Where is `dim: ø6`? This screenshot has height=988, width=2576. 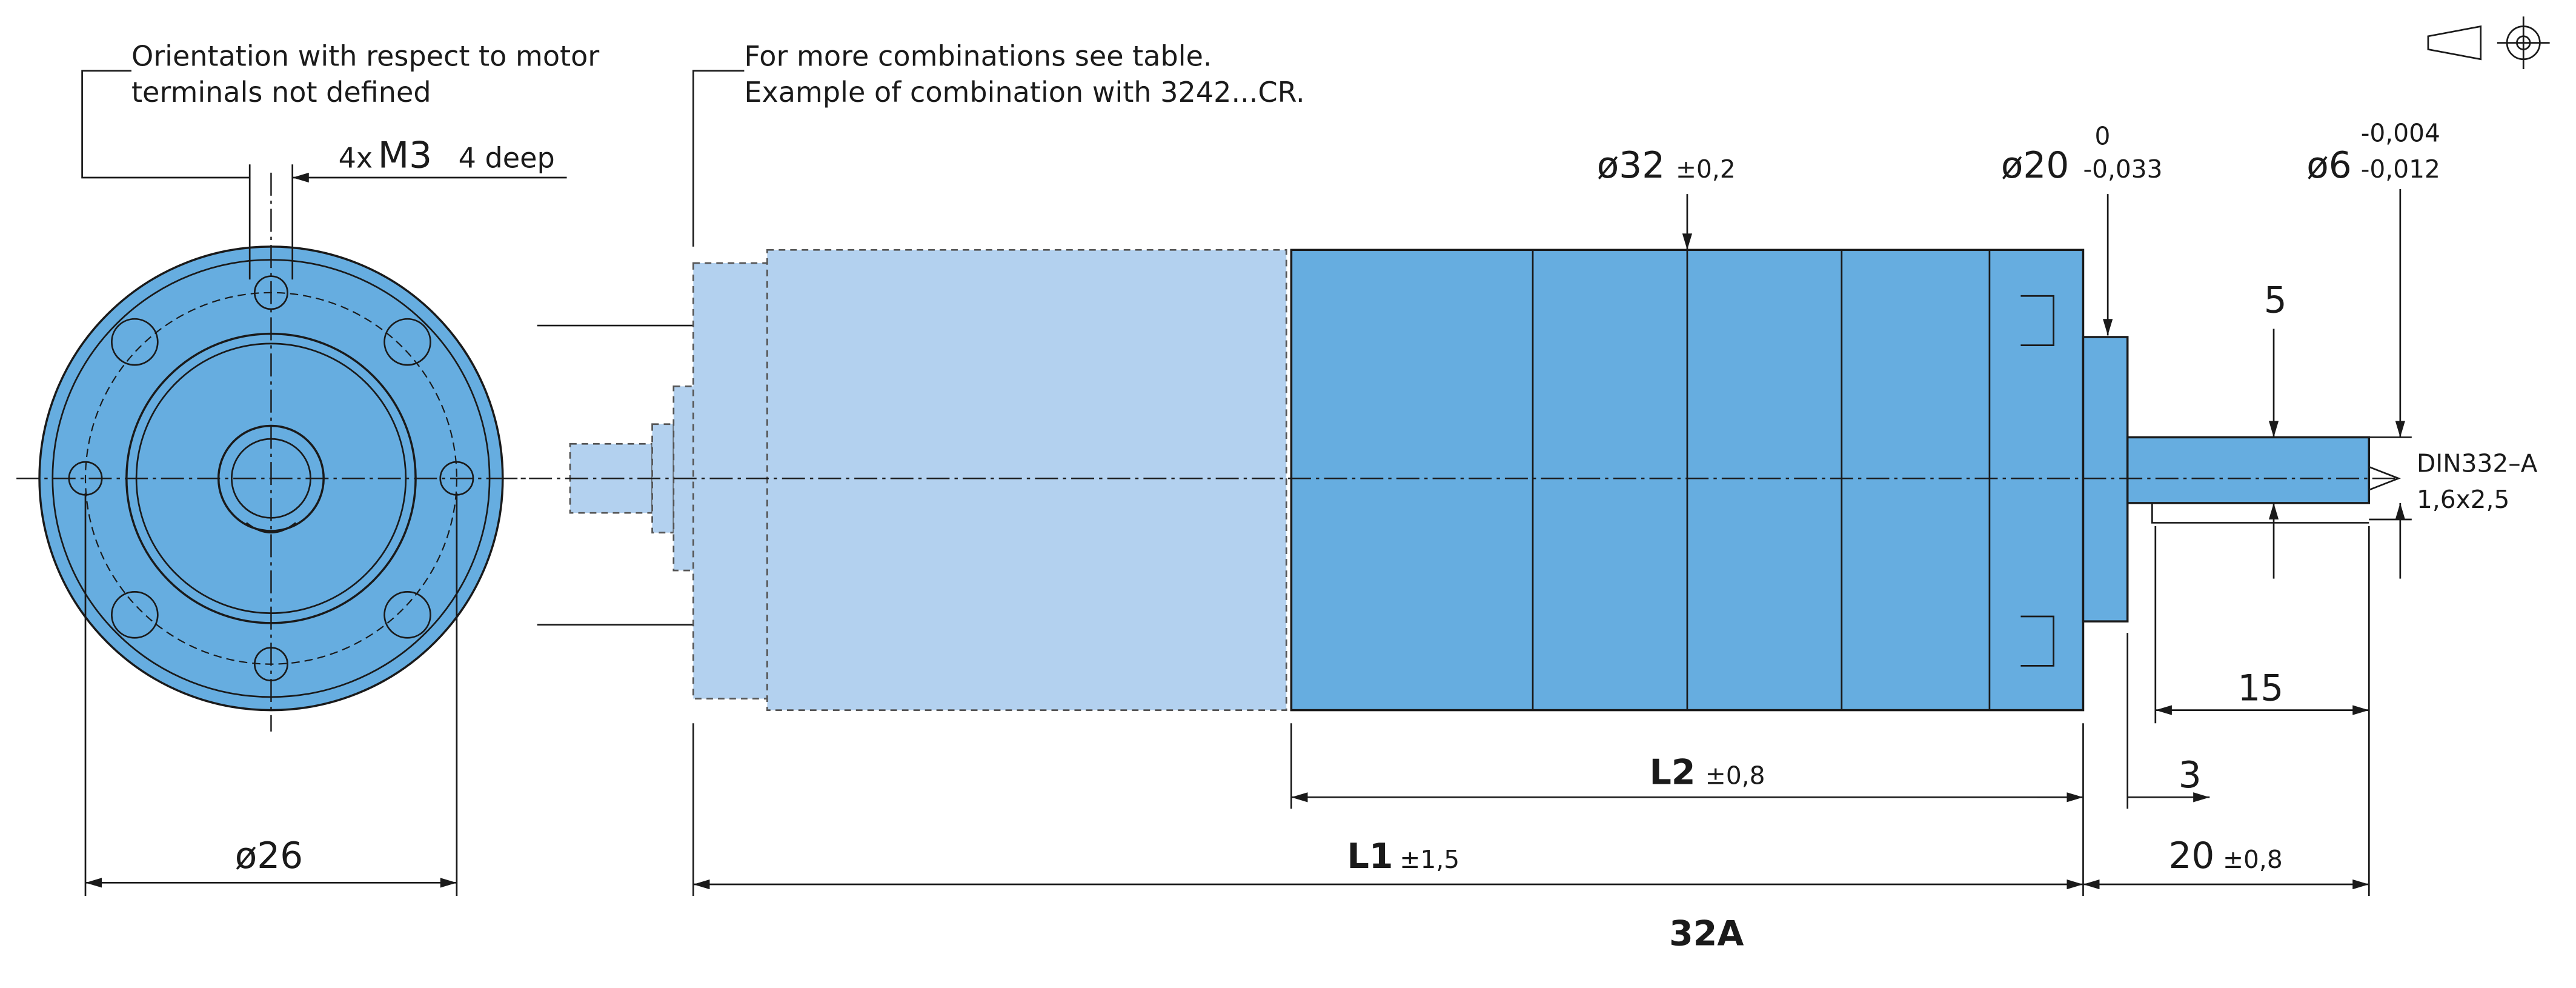 dim: ø6 is located at coordinates (2328, 166).